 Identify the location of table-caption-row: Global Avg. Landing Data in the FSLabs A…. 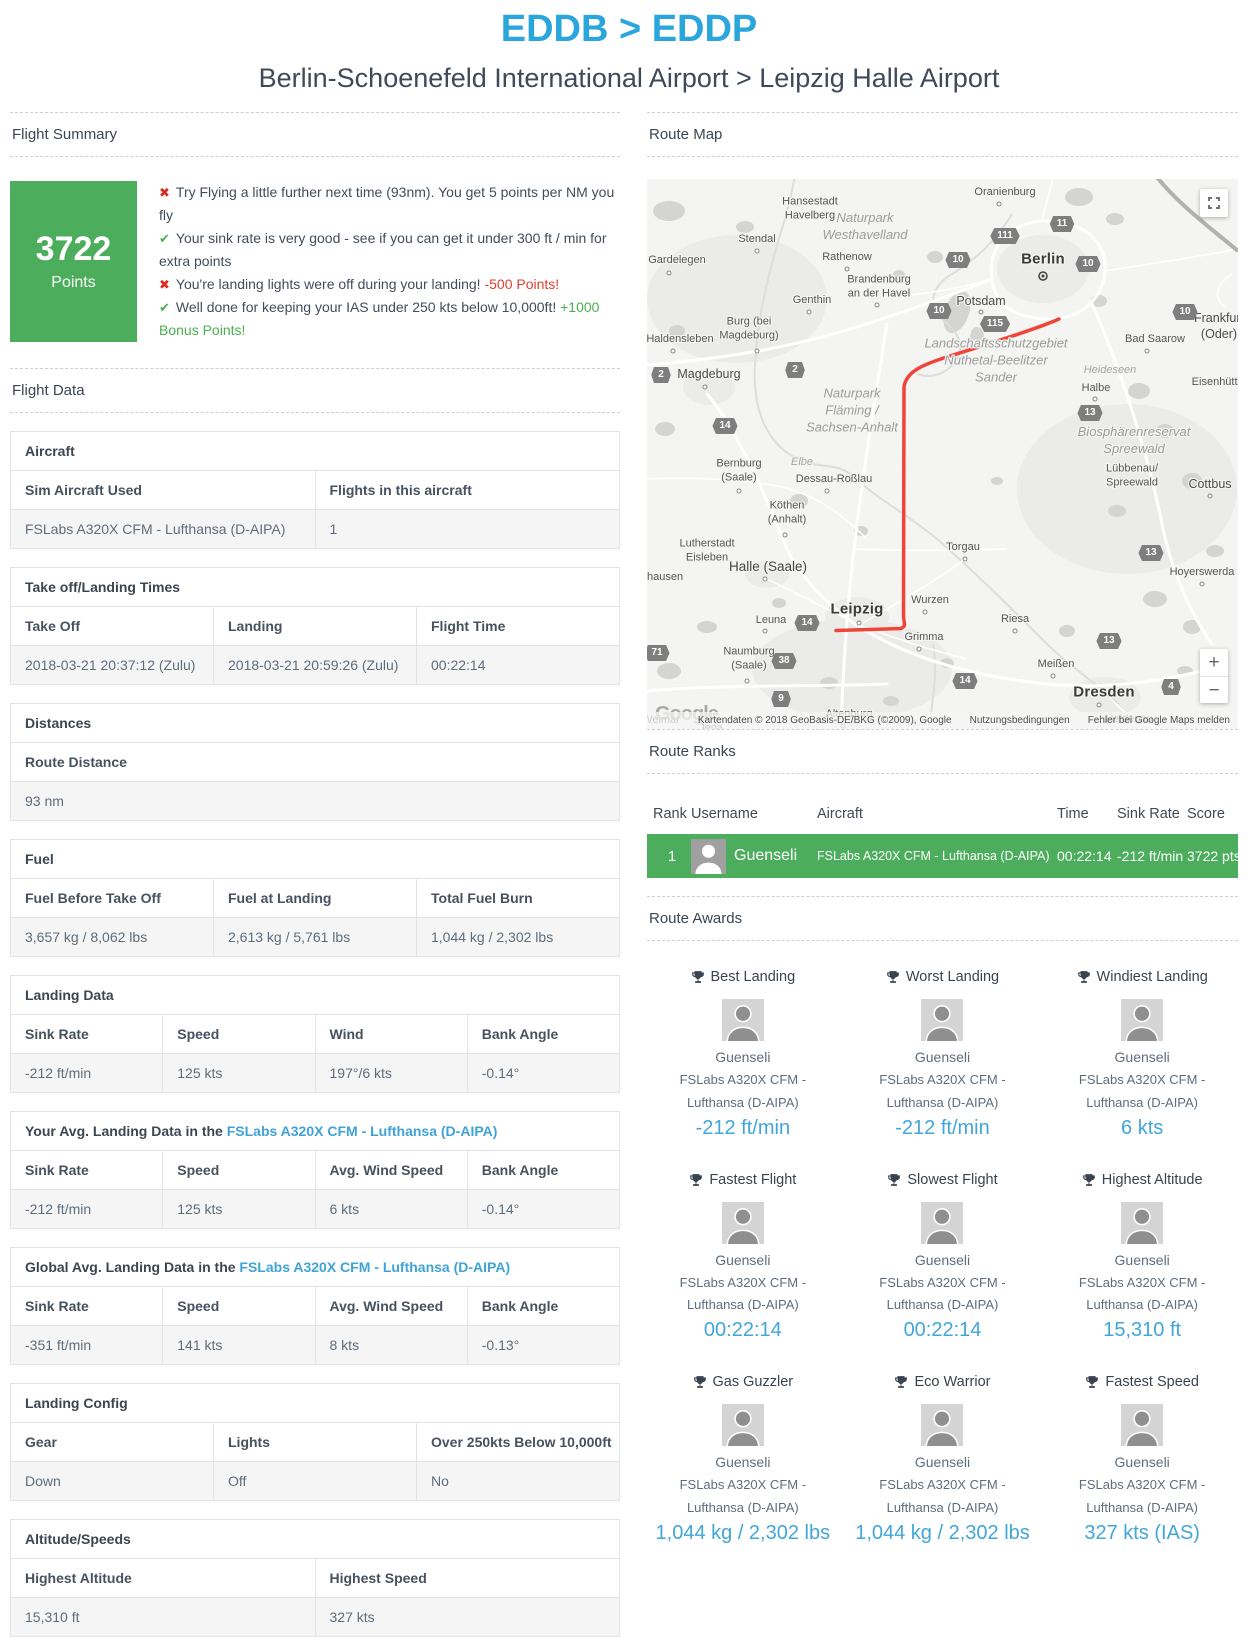
(315, 1267).